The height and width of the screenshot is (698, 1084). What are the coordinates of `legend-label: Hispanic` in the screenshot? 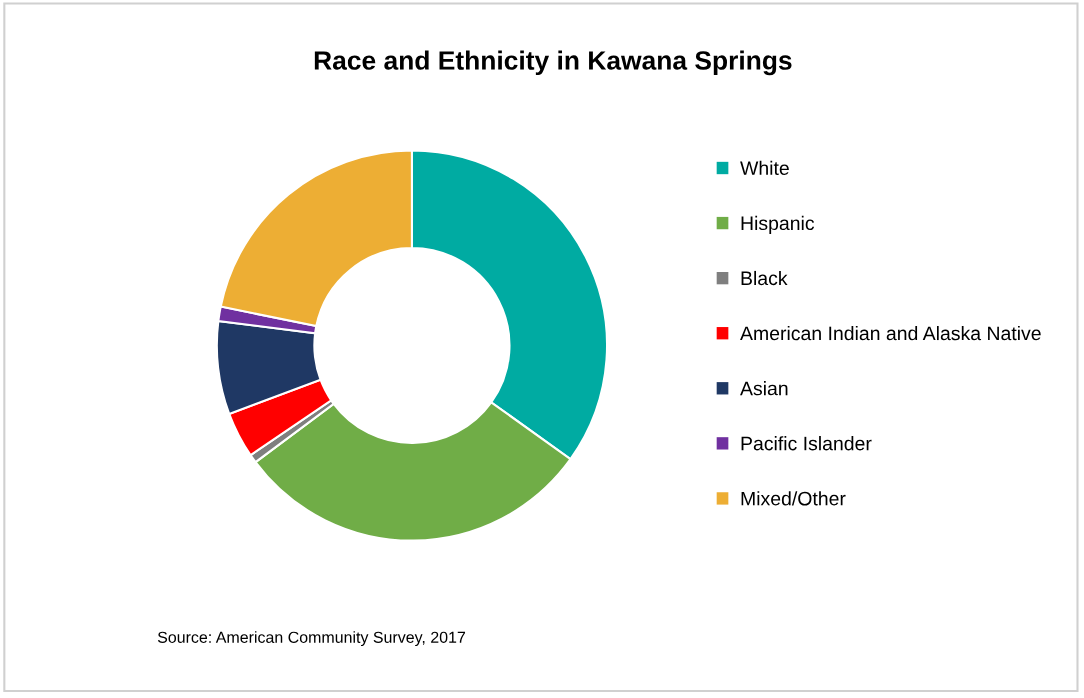 It's located at (778, 224).